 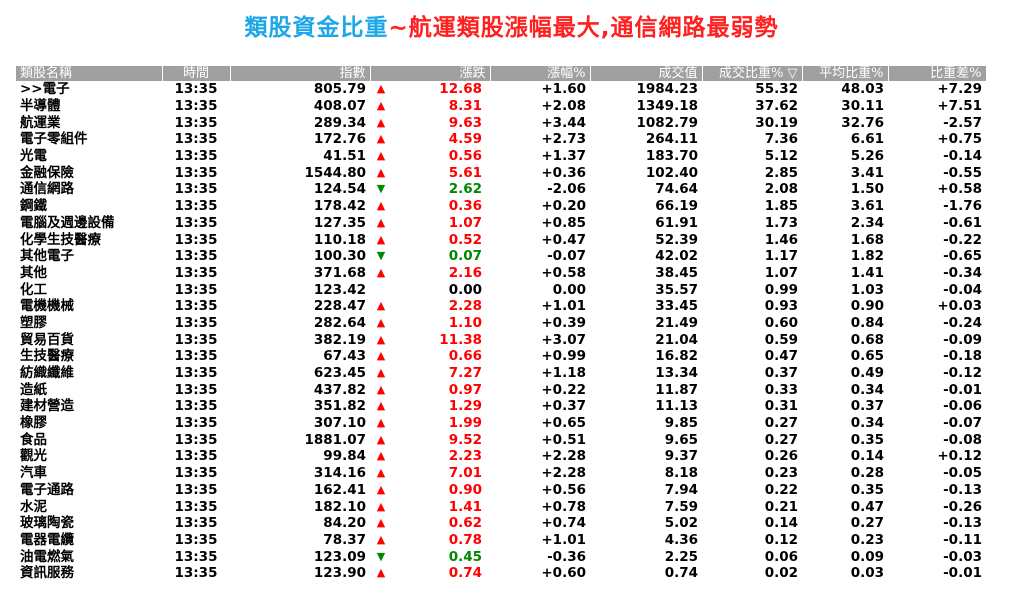 I want to click on sector-index: 162.41, so click(x=339, y=489).